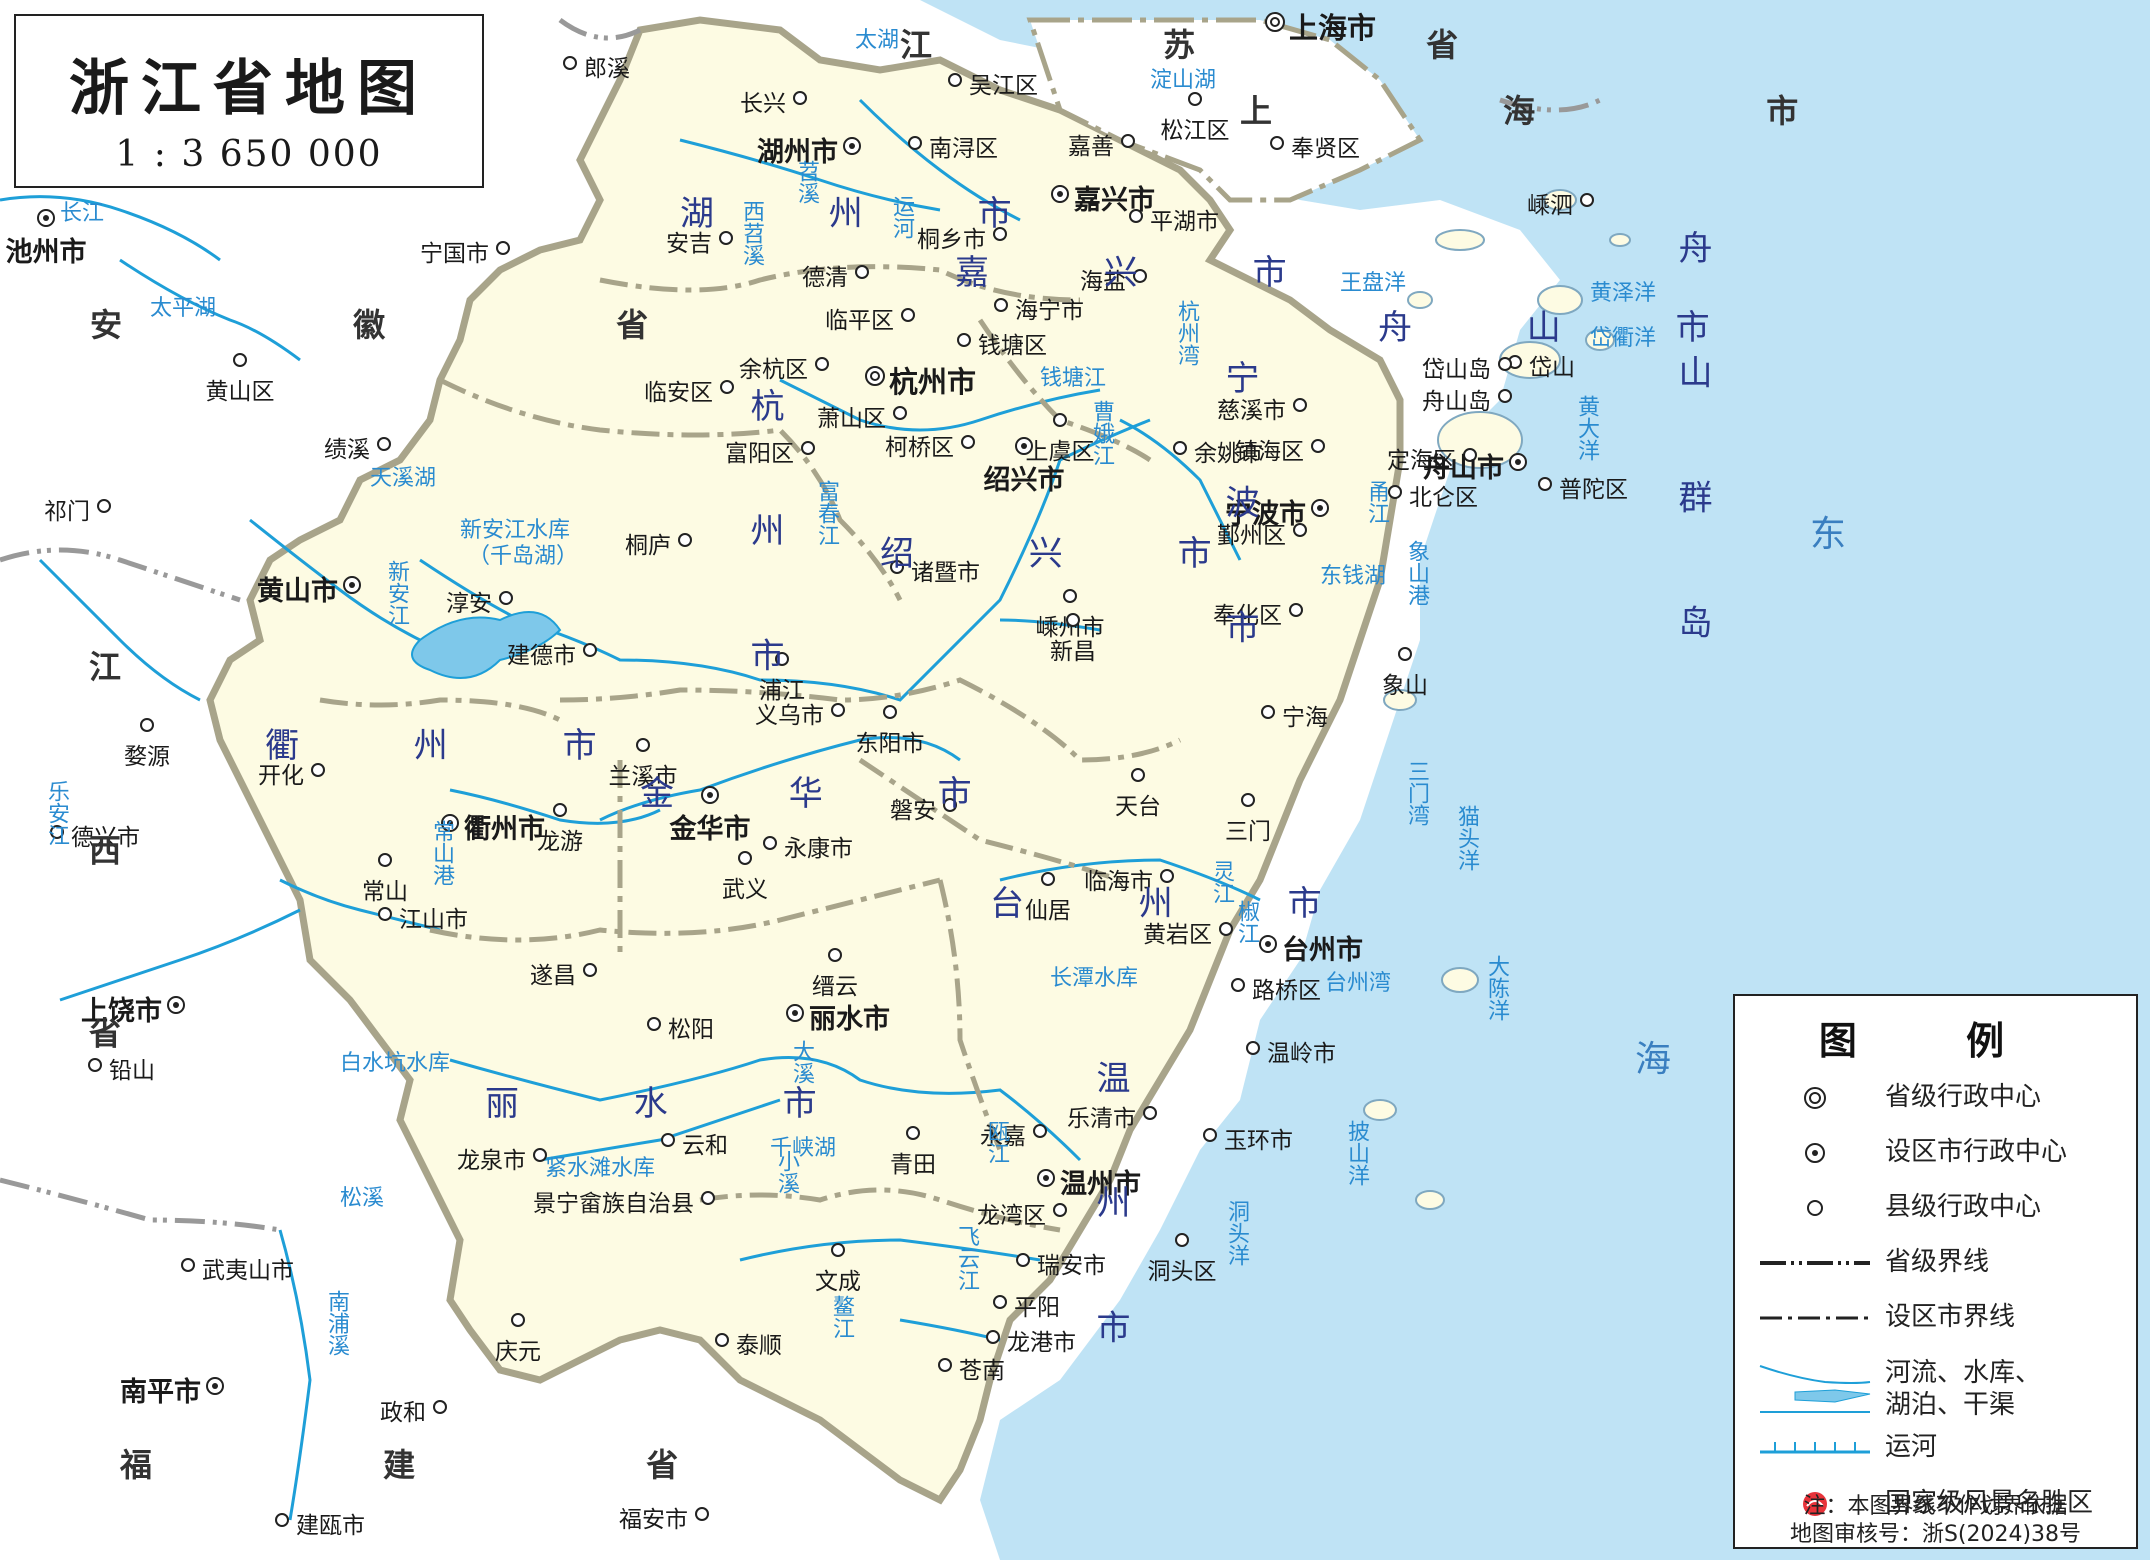  Describe the element at coordinates (826, 513) in the screenshot. I see `water-label: 富春江` at that location.